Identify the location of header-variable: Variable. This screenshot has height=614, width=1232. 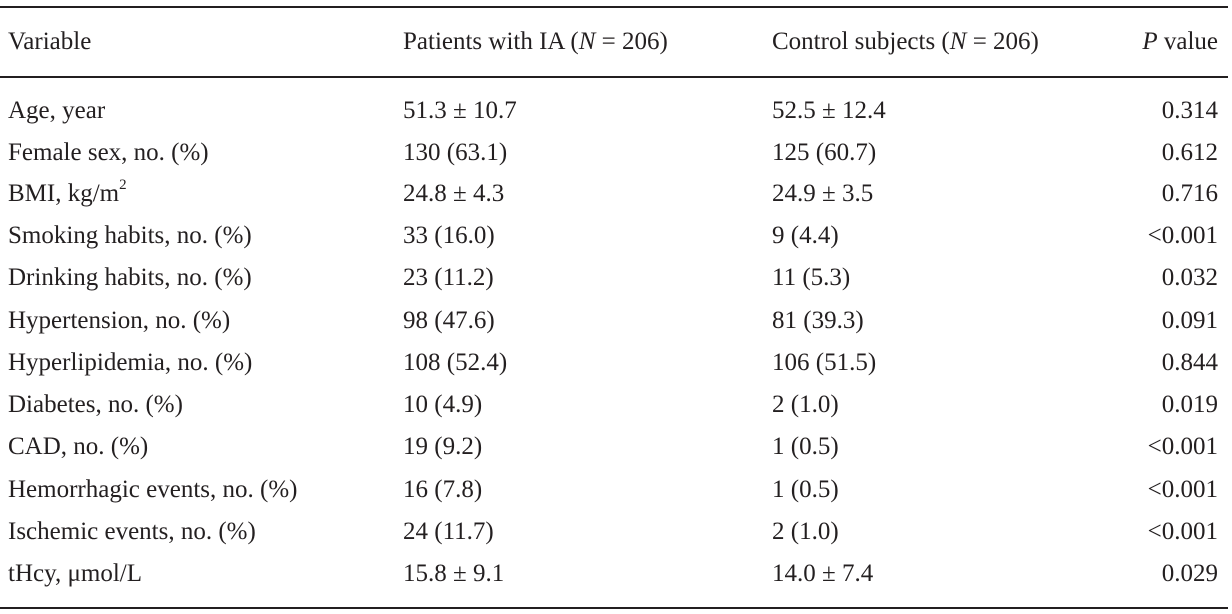
(50, 41).